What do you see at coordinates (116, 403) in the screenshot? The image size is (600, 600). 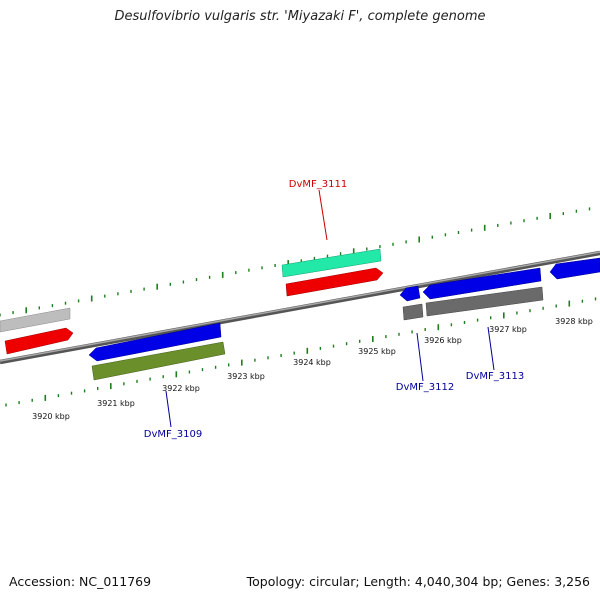 I see `tick-label: 3921 kbp` at bounding box center [116, 403].